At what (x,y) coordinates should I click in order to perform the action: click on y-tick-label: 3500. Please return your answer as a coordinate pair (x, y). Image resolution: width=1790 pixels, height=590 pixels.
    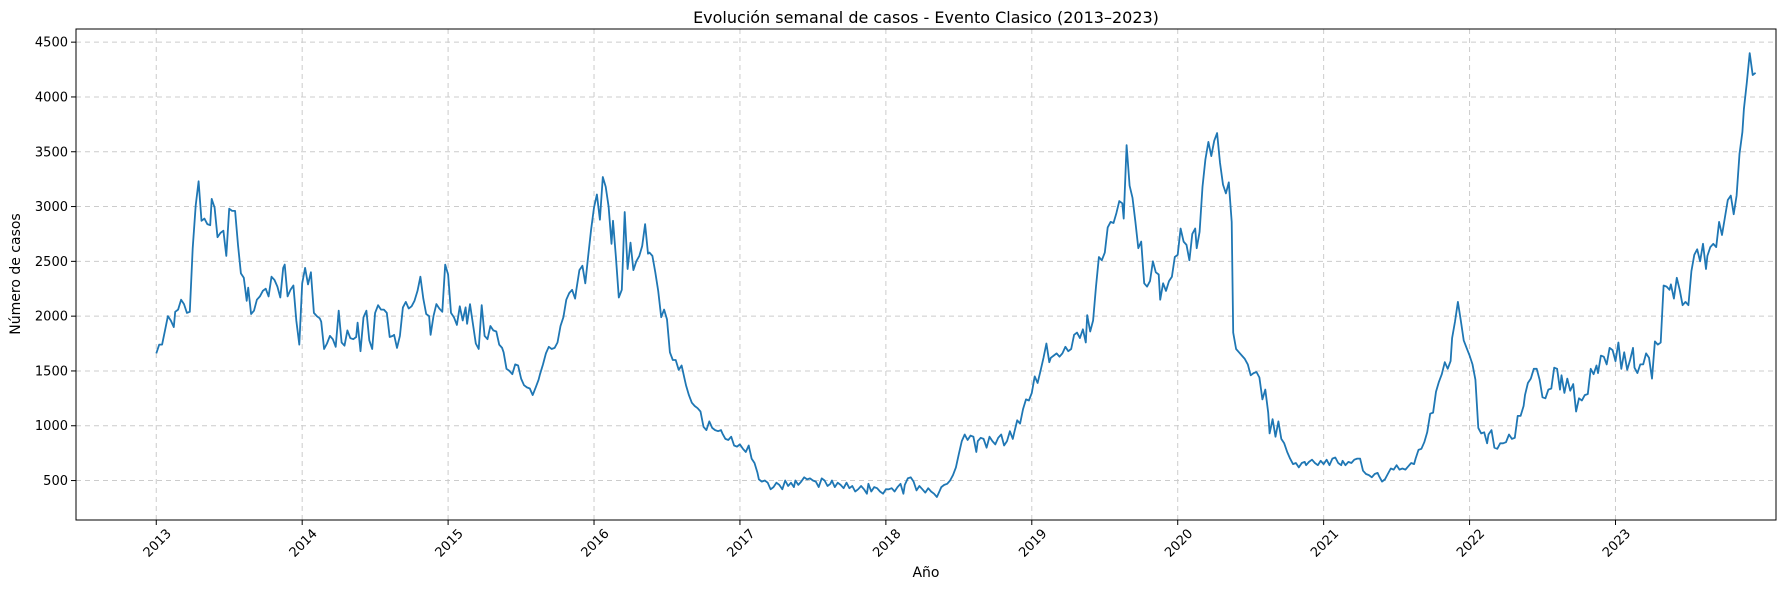
    Looking at the image, I should click on (51, 152).